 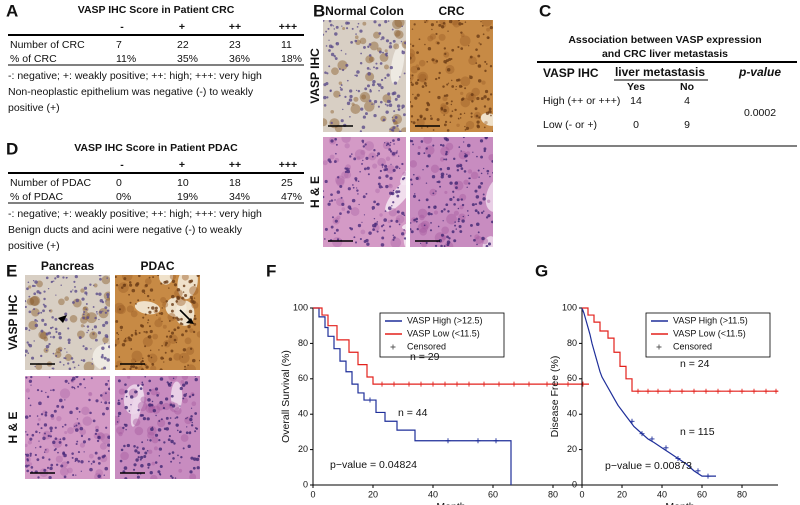 What do you see at coordinates (636, 101) in the screenshot?
I see `table-cell: 14` at bounding box center [636, 101].